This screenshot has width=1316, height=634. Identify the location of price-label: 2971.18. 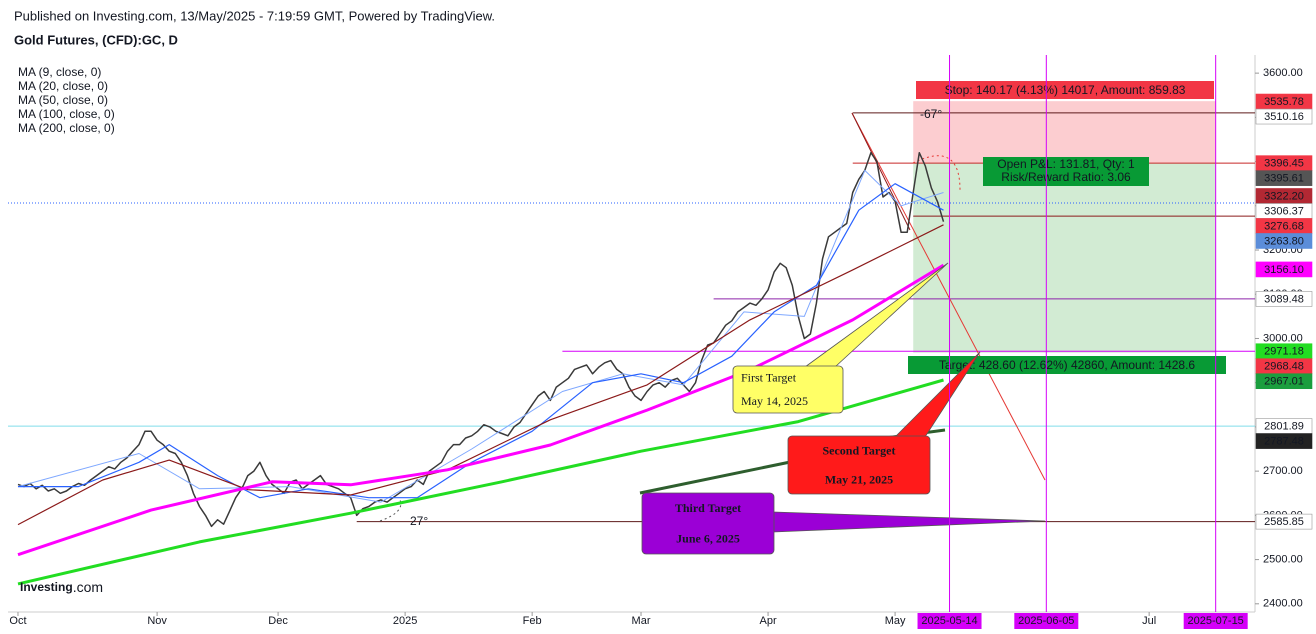
(1284, 352).